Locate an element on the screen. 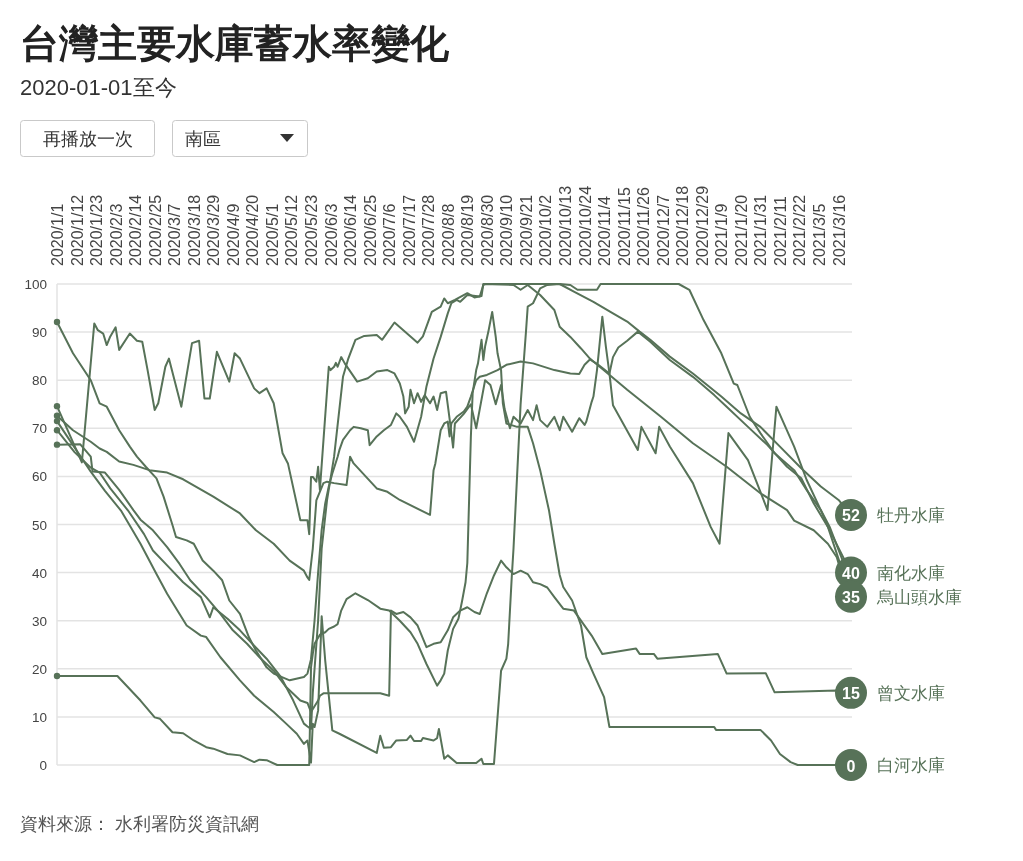 The width and height of the screenshot is (1023, 861). dropdown: 南區 is located at coordinates (240, 138).